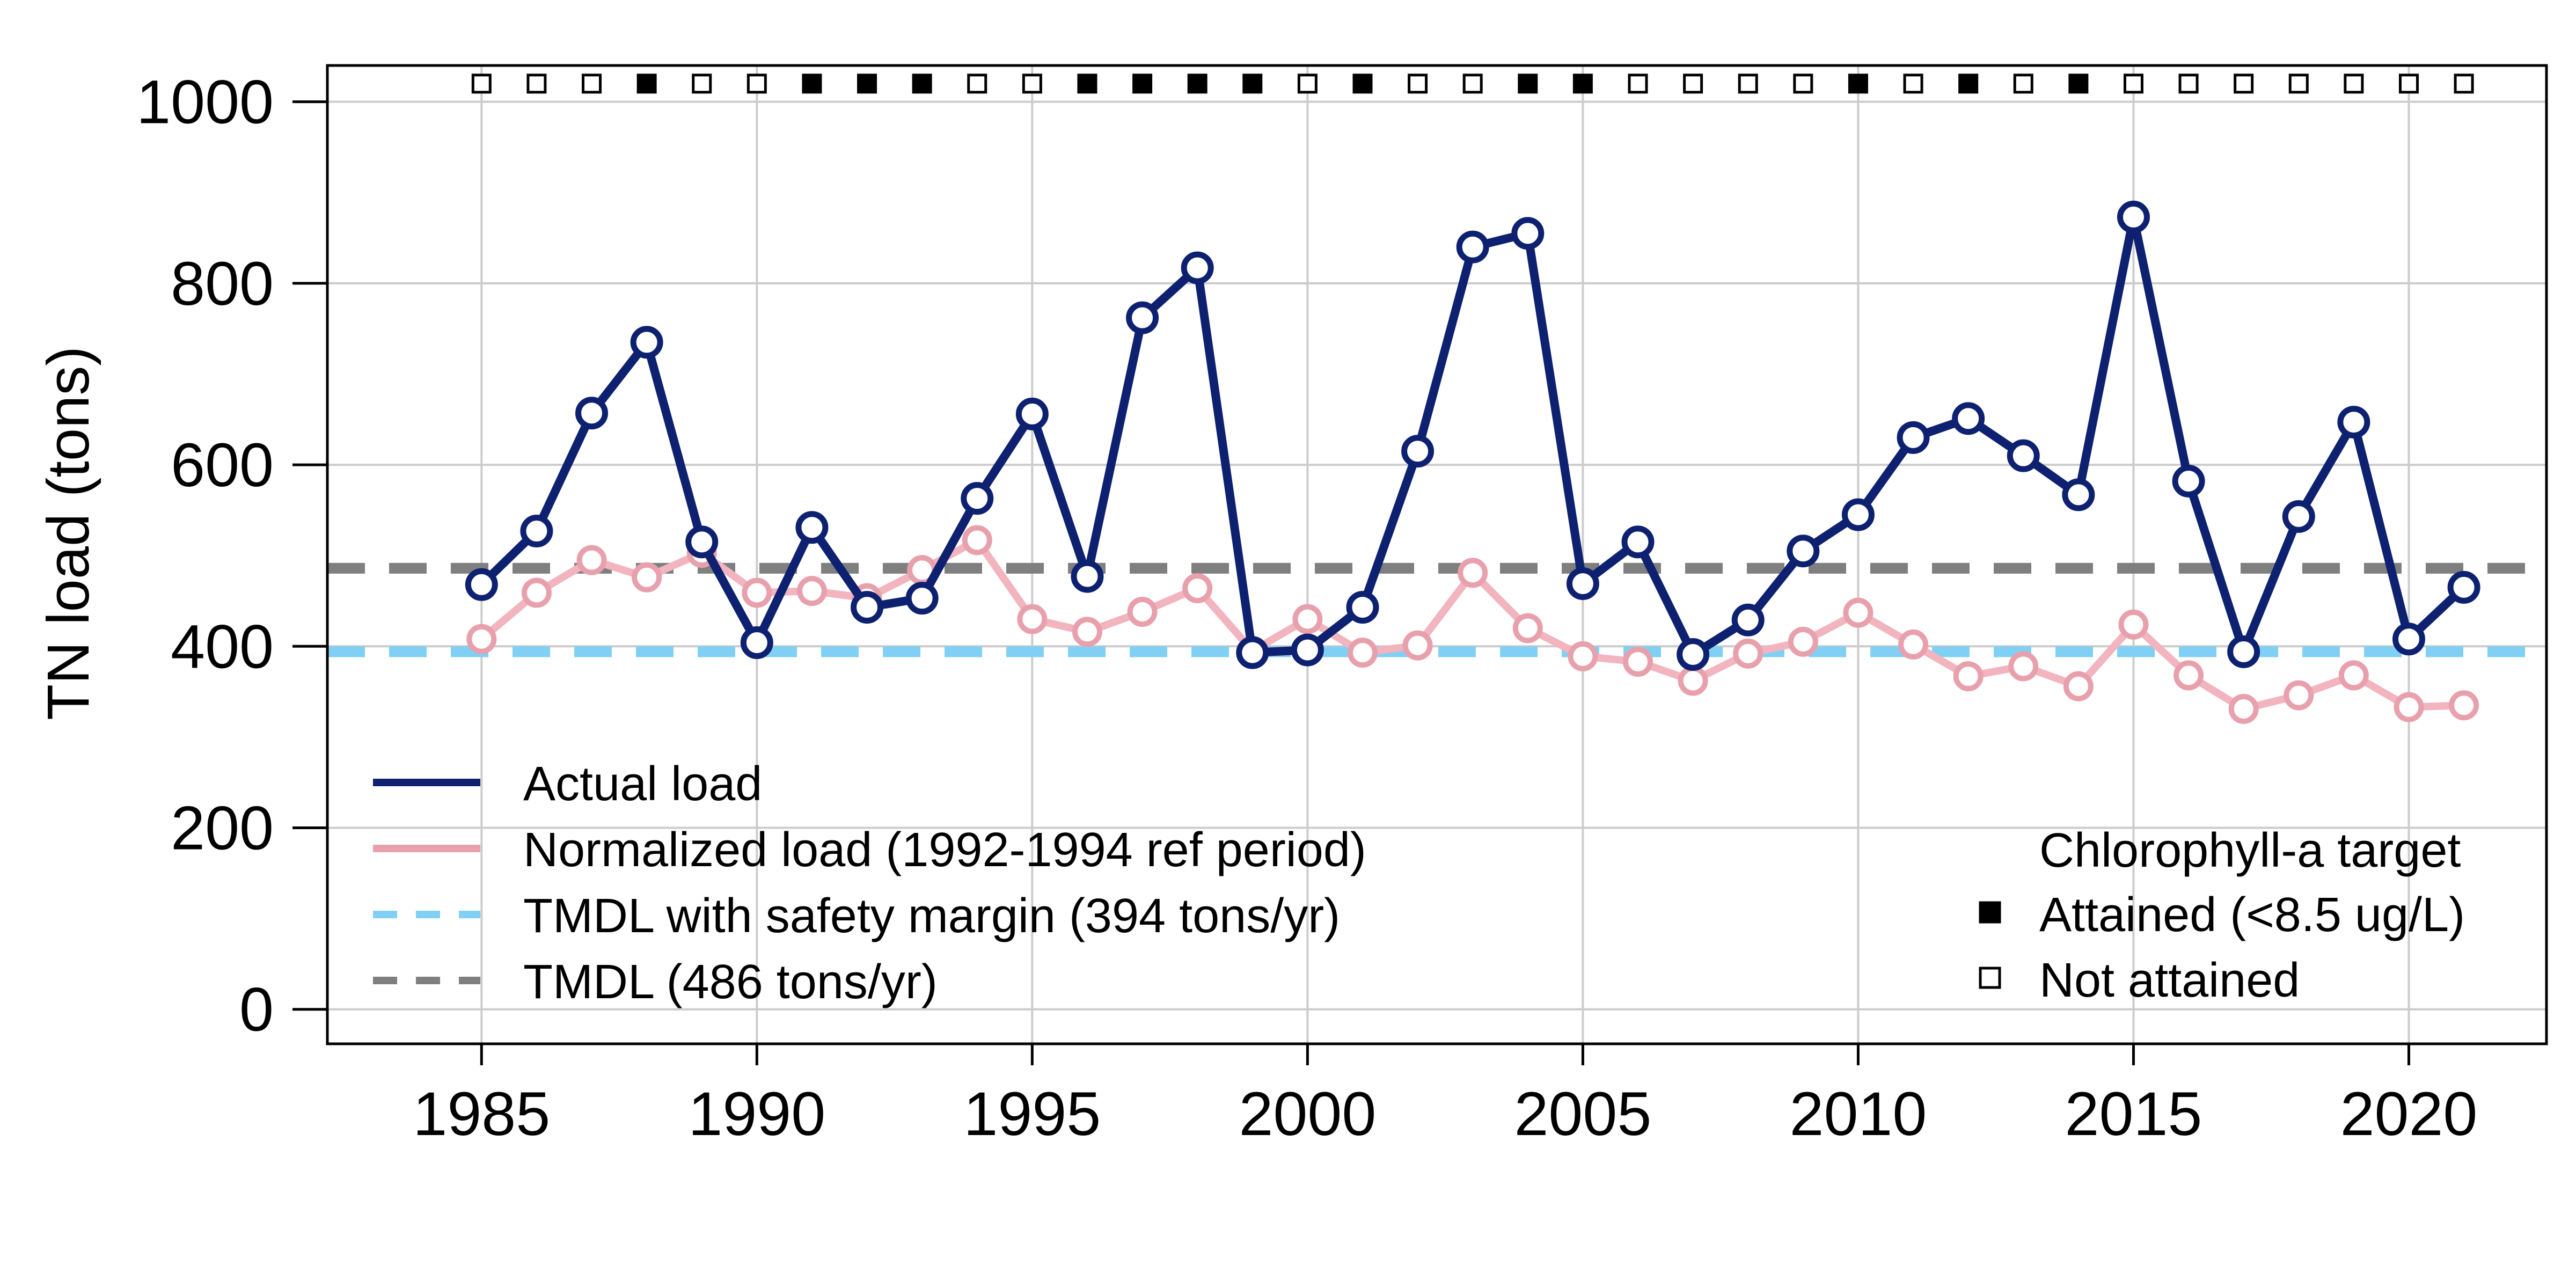  Describe the element at coordinates (2133, 1114) in the screenshot. I see `x-tick-label: 2015` at that location.